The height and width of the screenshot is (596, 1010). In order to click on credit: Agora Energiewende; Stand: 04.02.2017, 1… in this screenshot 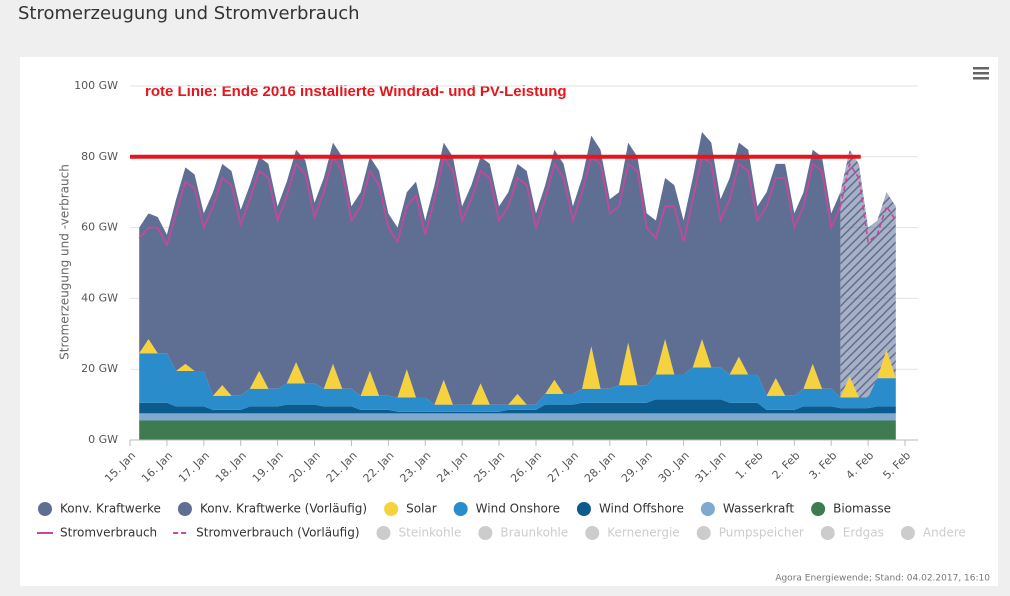, I will do `click(882, 579)`.